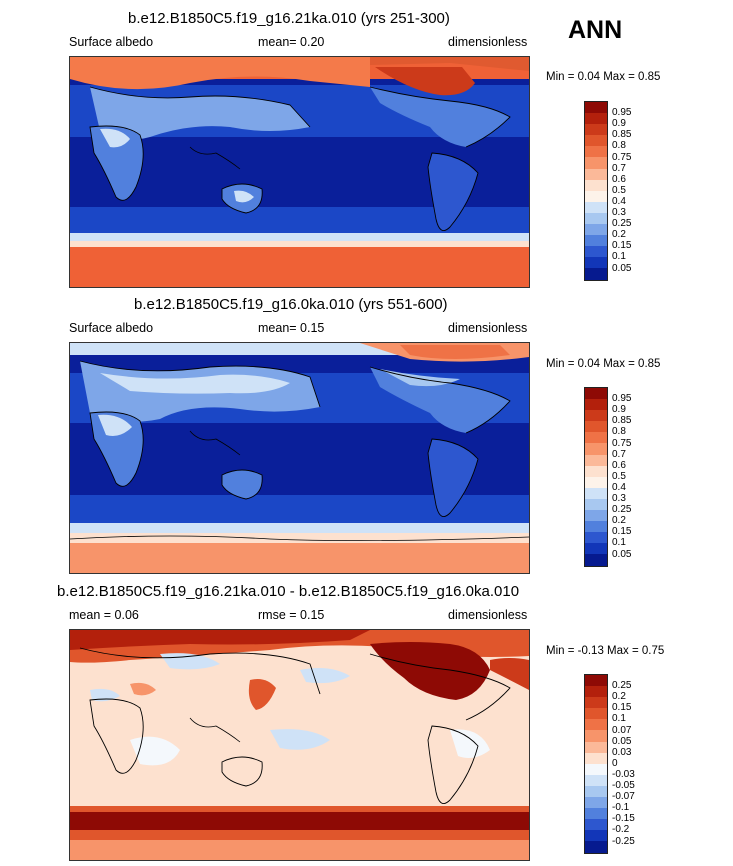 This screenshot has width=733, height=866. What do you see at coordinates (622, 752) in the screenshot?
I see `colorbar-tick-label: 0.03` at bounding box center [622, 752].